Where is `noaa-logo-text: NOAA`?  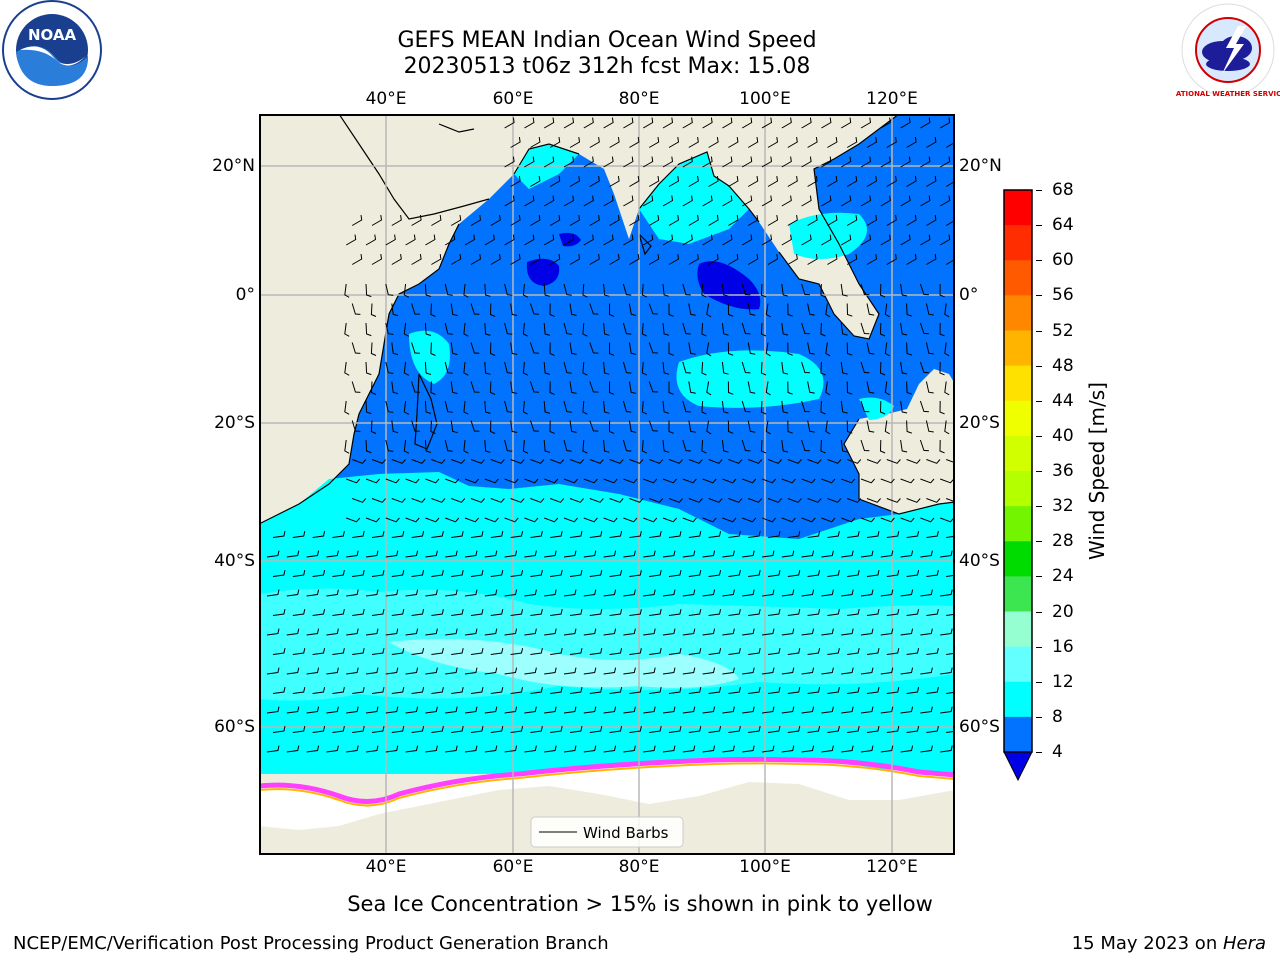
noaa-logo-text: NOAA is located at coordinates (52, 35).